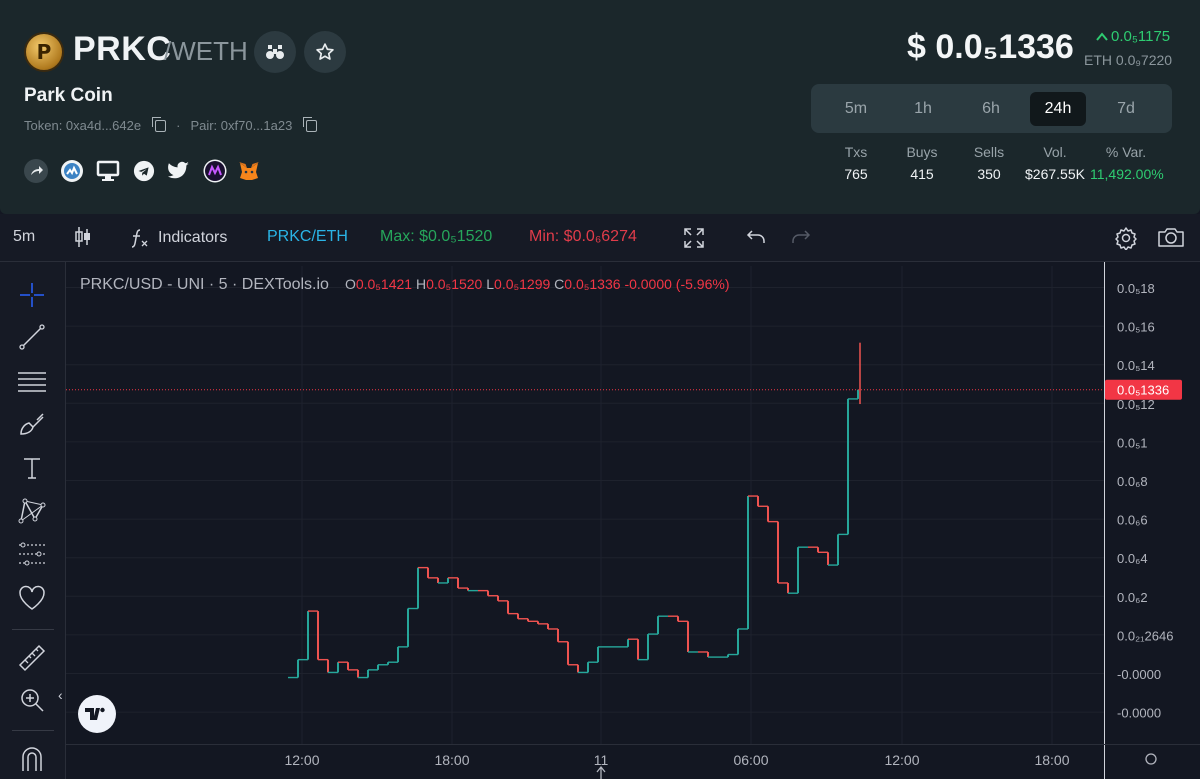  I want to click on favorite-button, so click(325, 52).